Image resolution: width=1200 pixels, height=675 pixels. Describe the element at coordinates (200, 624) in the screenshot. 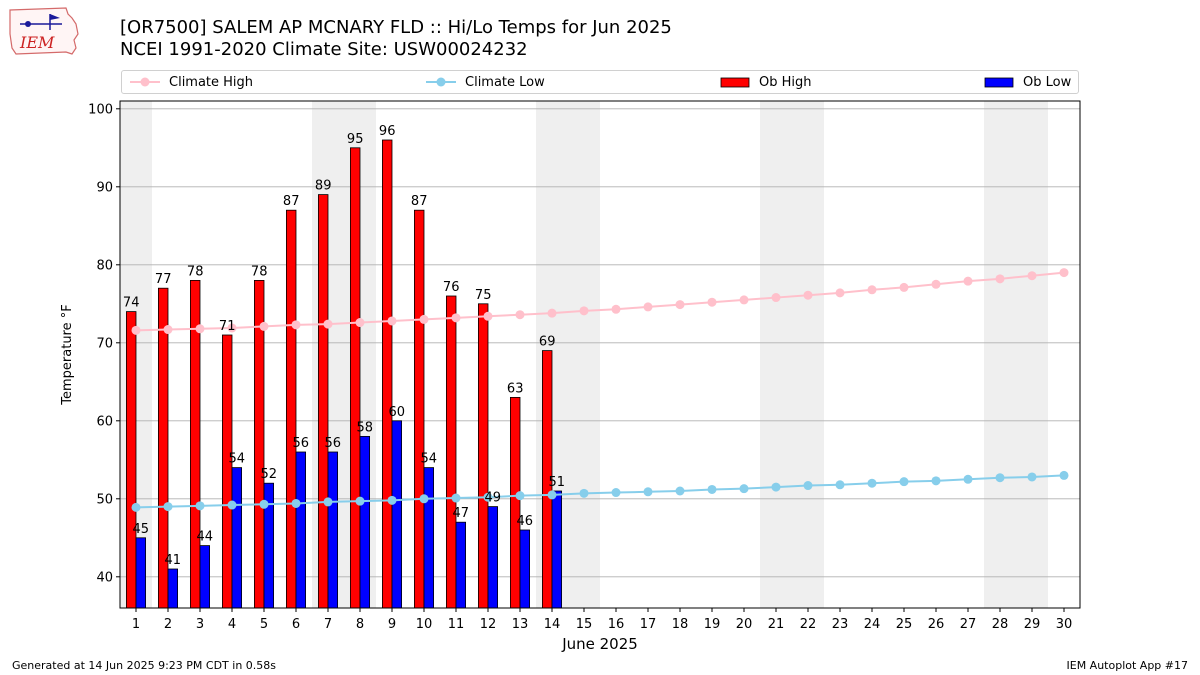

I see `x-tick-label: 3` at that location.